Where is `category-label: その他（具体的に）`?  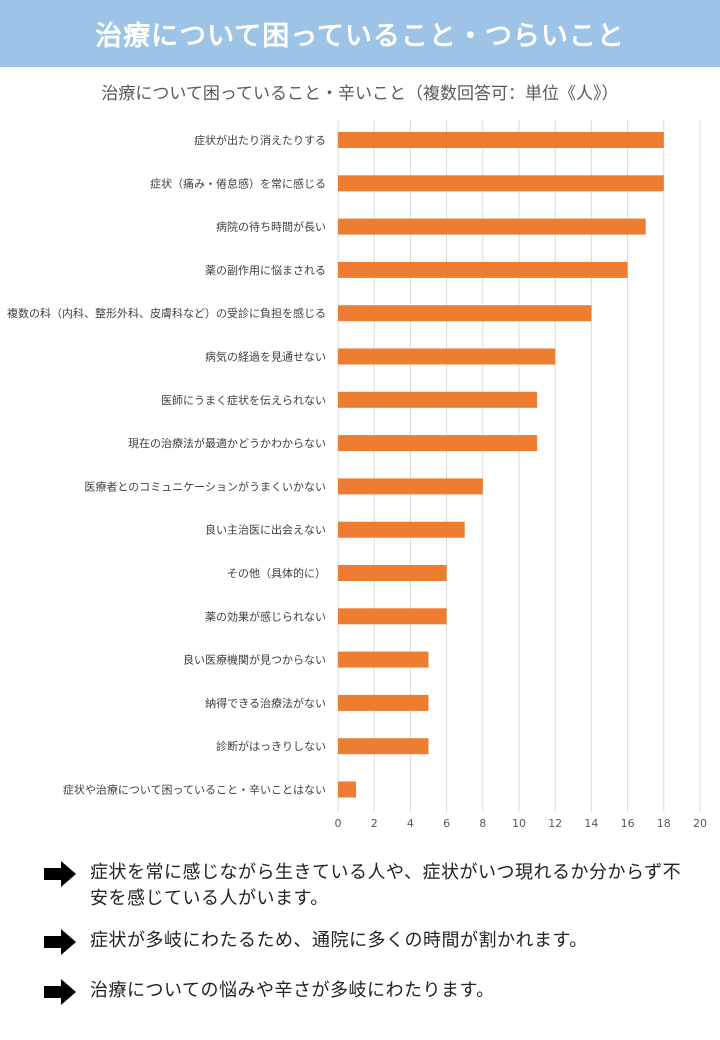
category-label: その他（具体的に） is located at coordinates (276, 573).